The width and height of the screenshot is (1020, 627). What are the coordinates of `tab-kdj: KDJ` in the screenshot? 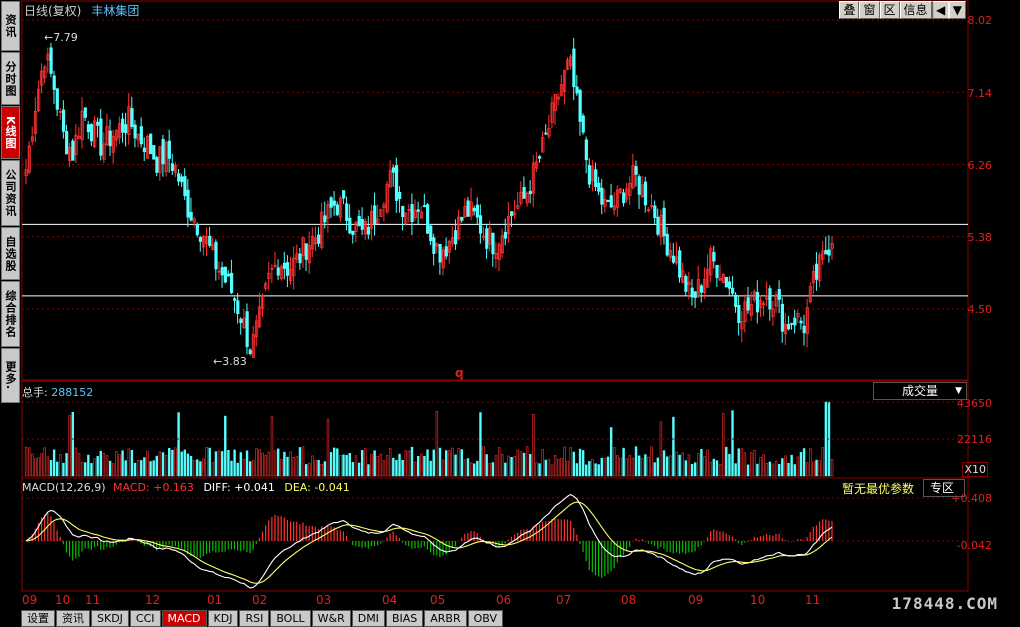 It's located at (223, 618).